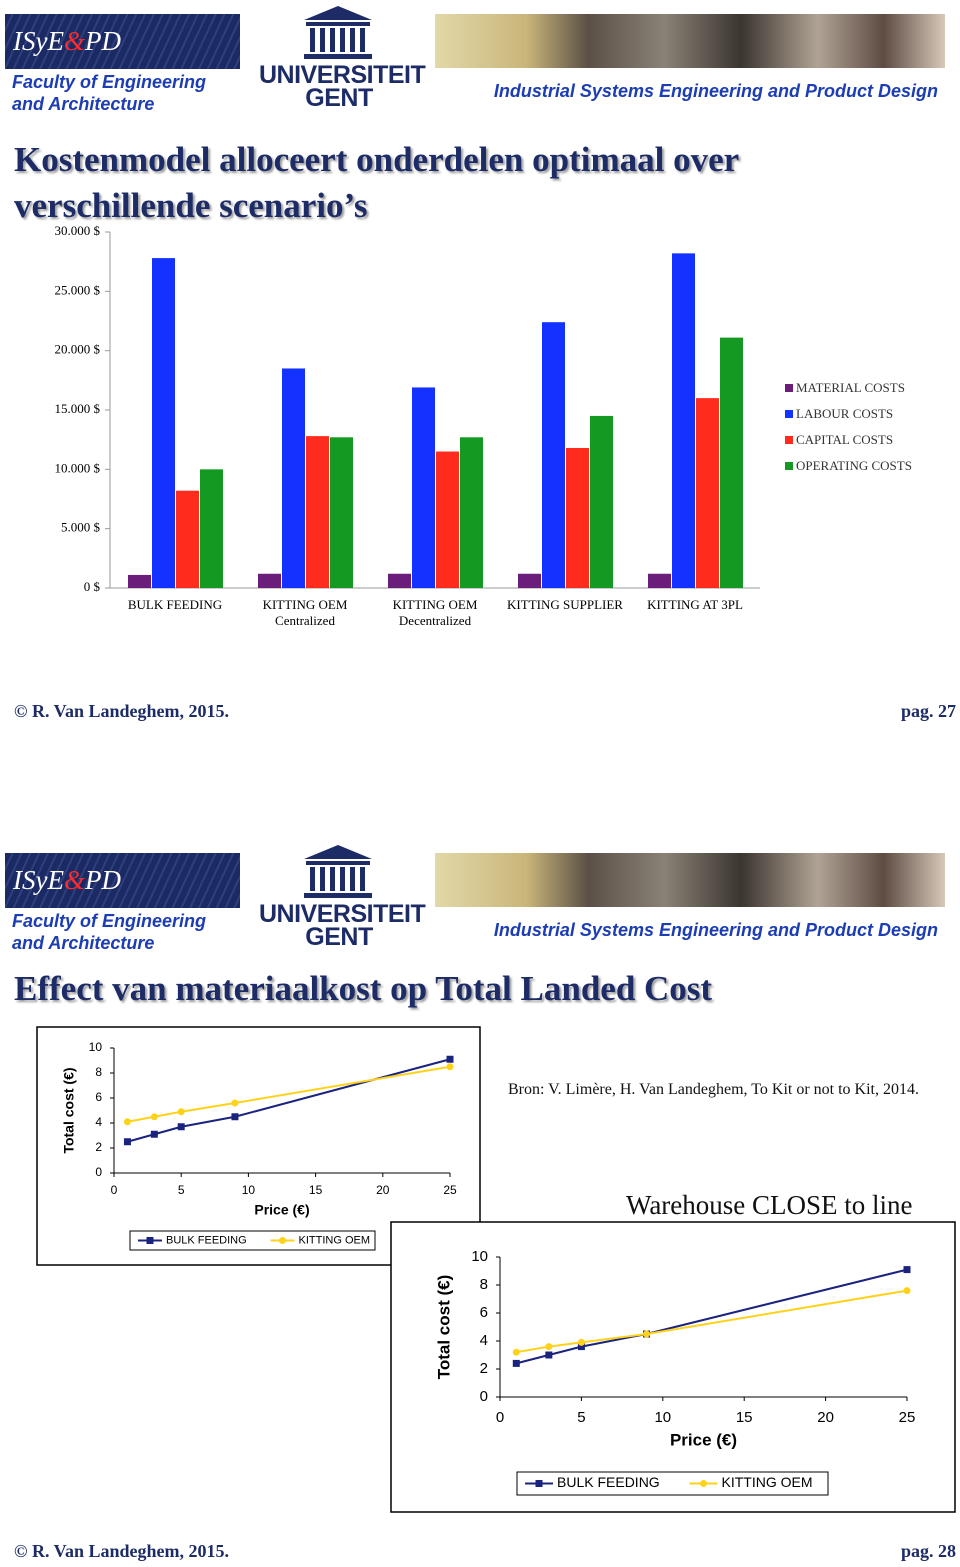 Image resolution: width=960 pixels, height=1567 pixels. What do you see at coordinates (854, 465) in the screenshot?
I see `legend-label: OPERATING COSTS` at bounding box center [854, 465].